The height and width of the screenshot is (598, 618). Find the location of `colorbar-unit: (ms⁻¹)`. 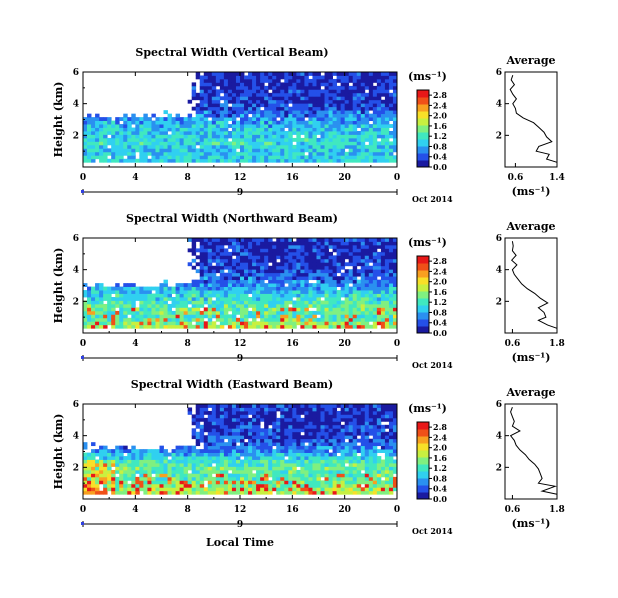

colorbar-unit: (ms⁻¹) is located at coordinates (427, 242).